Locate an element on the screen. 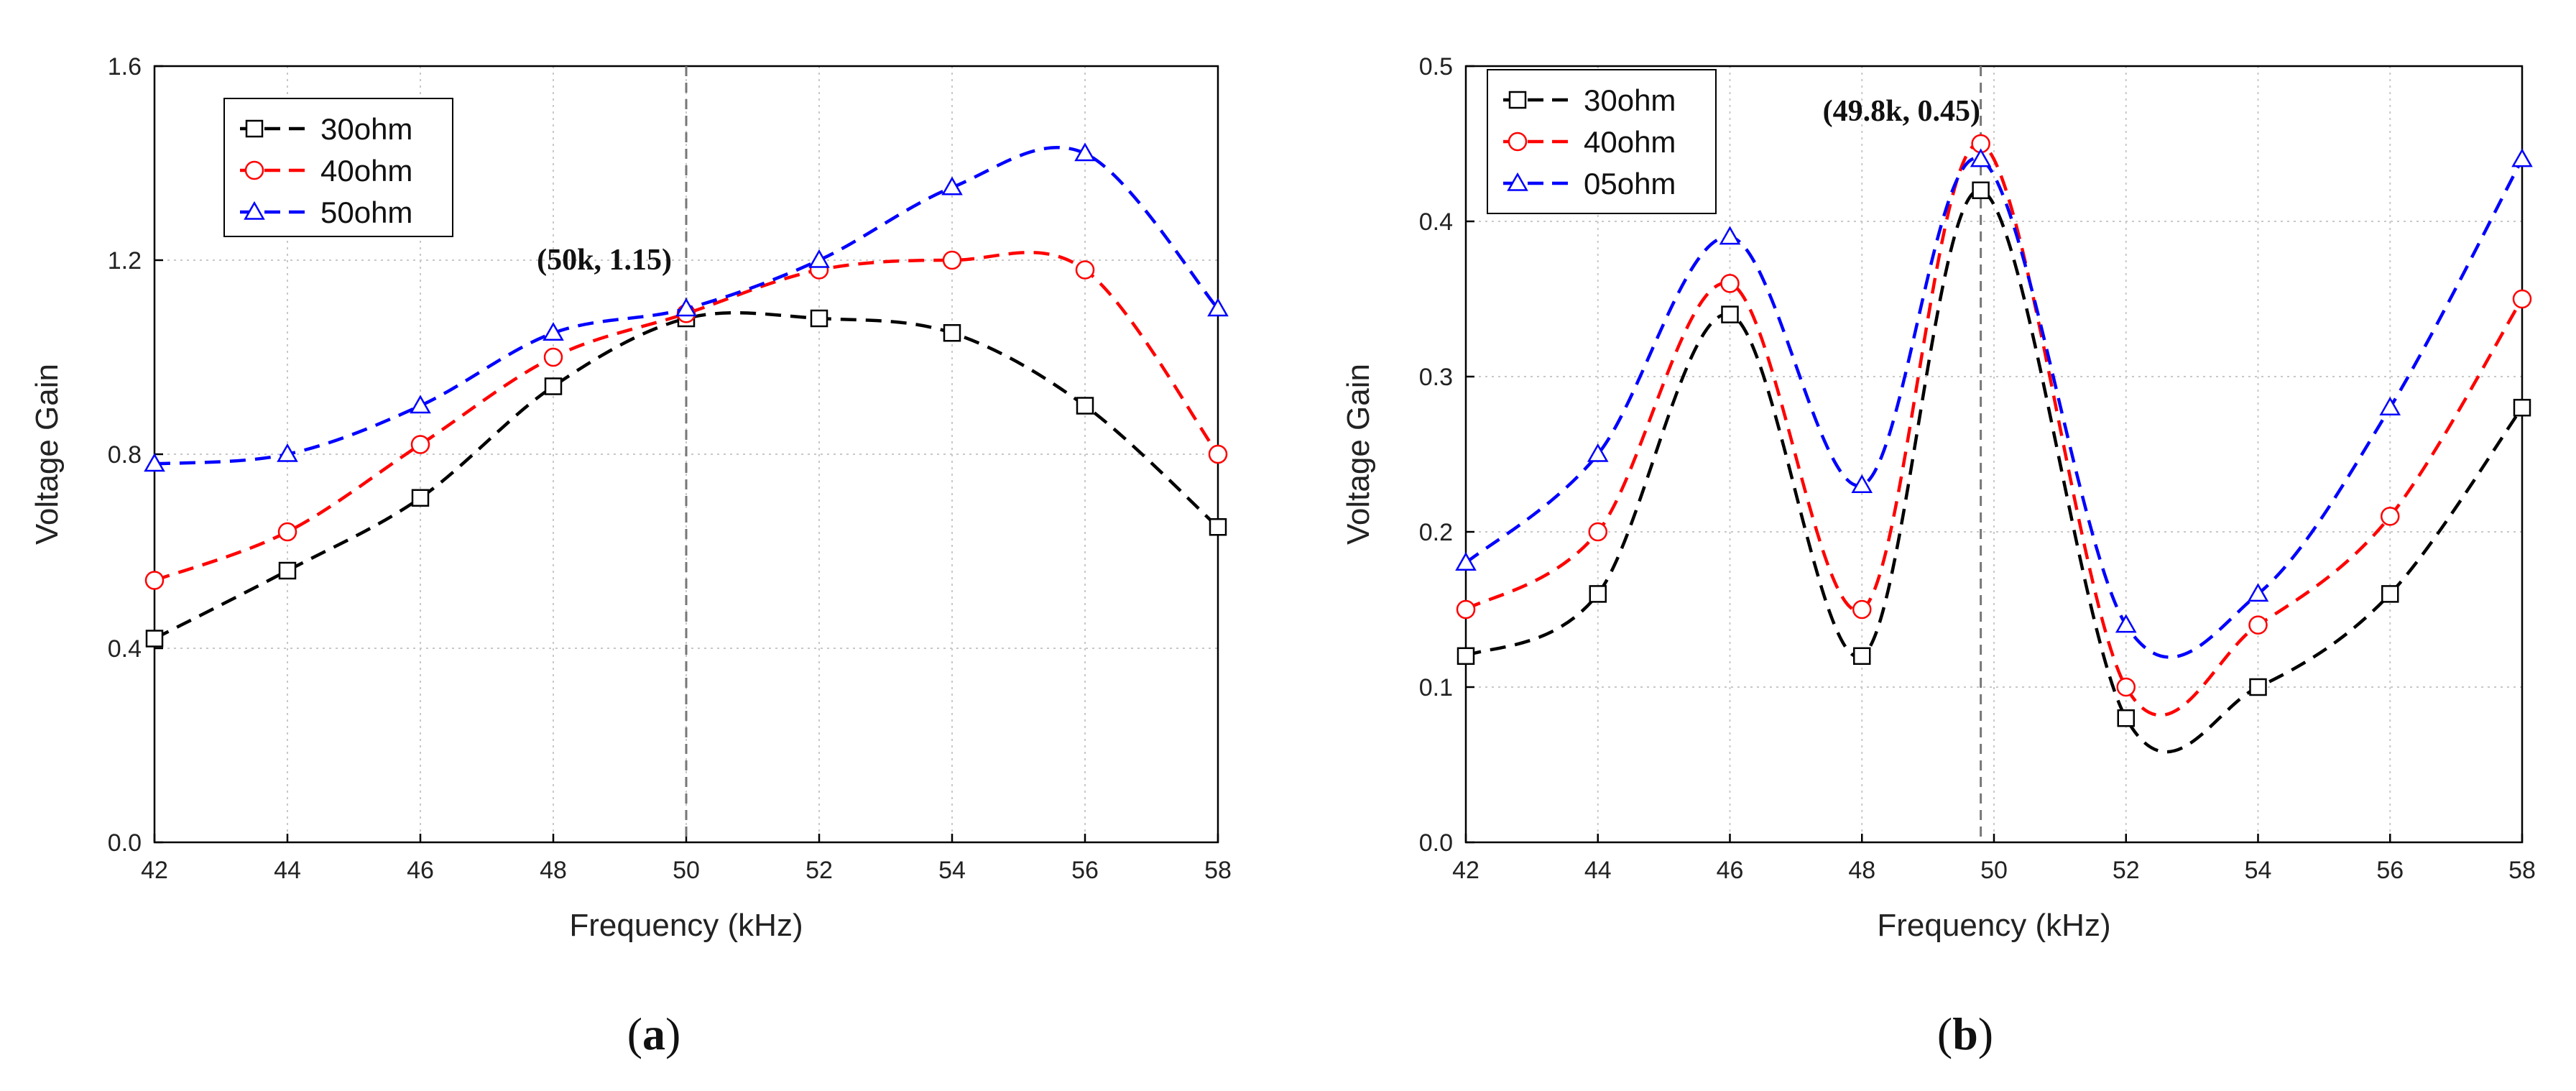 This screenshot has height=1091, width=2576. series-50ohm is located at coordinates (686, 307).